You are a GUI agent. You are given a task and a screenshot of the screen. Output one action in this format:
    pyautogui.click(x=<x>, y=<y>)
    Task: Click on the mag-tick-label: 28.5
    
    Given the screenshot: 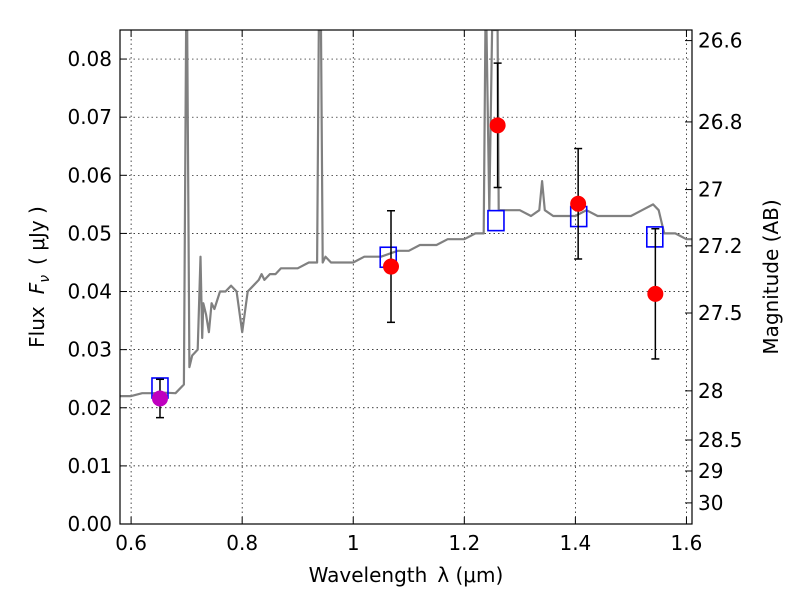 What is the action you would take?
    pyautogui.click(x=720, y=440)
    